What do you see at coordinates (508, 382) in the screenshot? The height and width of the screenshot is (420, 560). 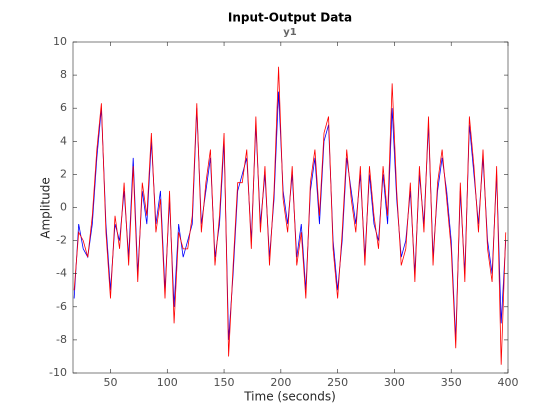 I see `x-tick-label: 400` at bounding box center [508, 382].